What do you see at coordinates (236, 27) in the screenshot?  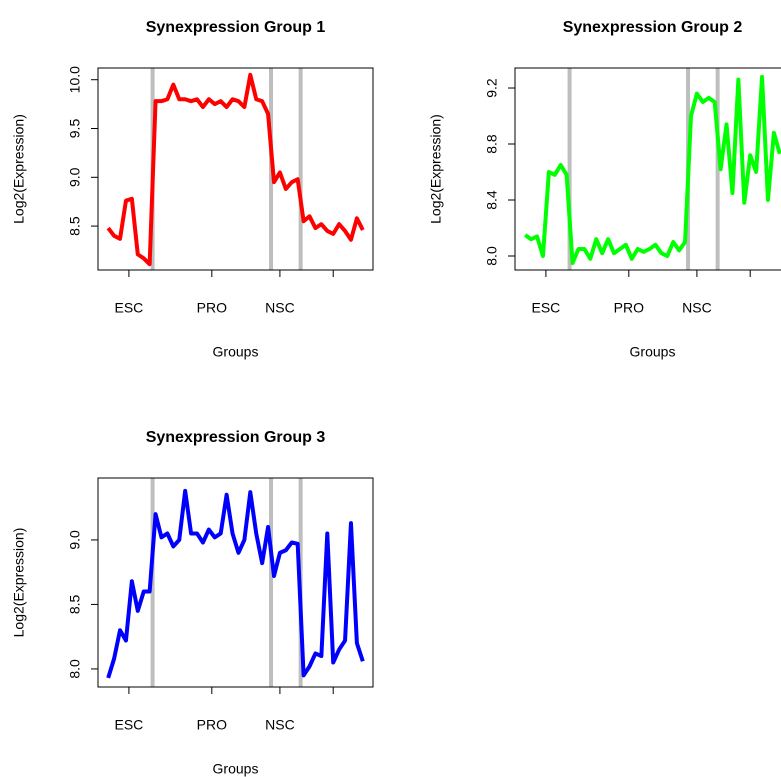 I see `chart-title: Synexpression Group 1` at bounding box center [236, 27].